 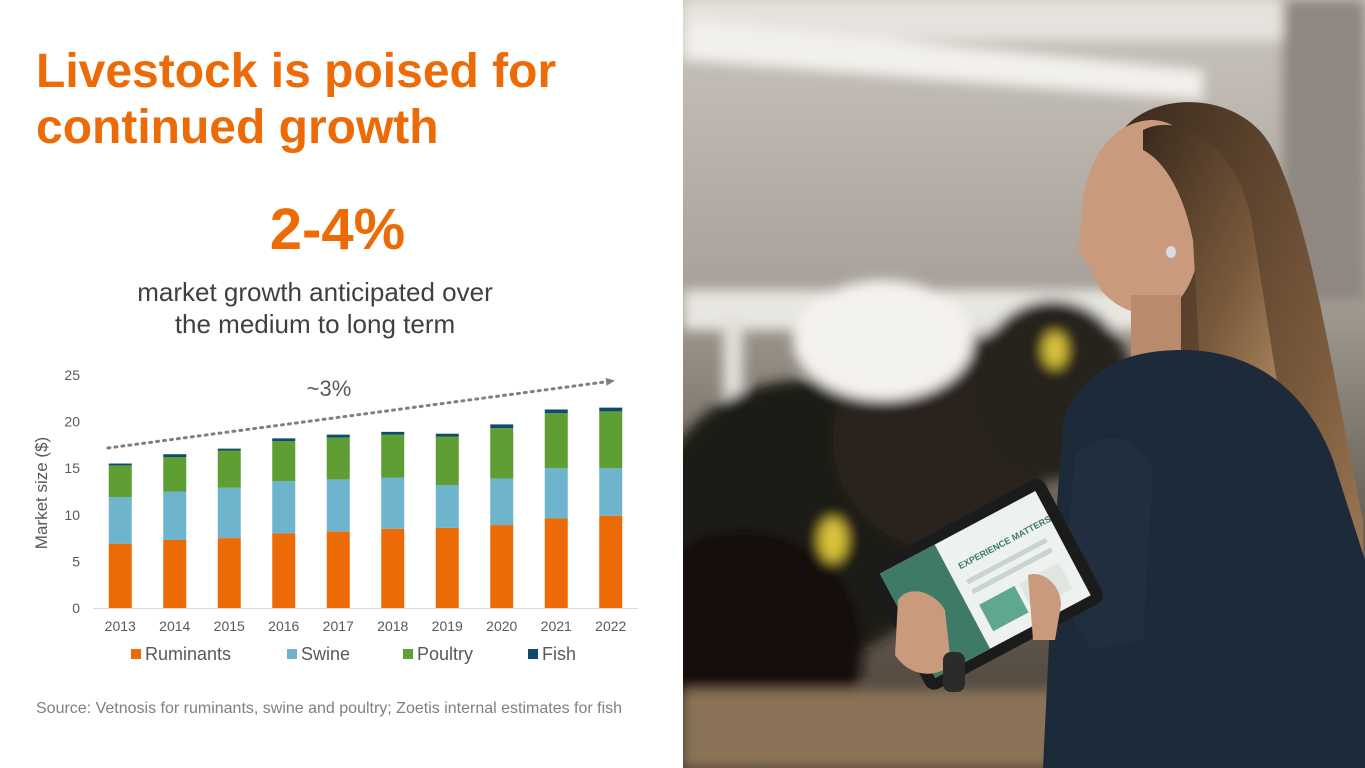 What do you see at coordinates (338, 436) in the screenshot?
I see `bar-fish-2017` at bounding box center [338, 436].